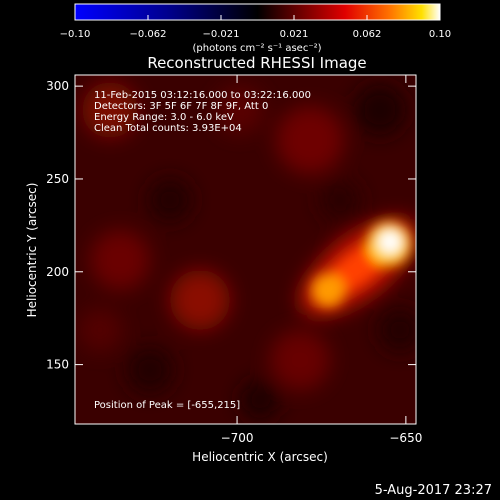  I want to click on colorbar-tick-label: −0.021, so click(220, 34).